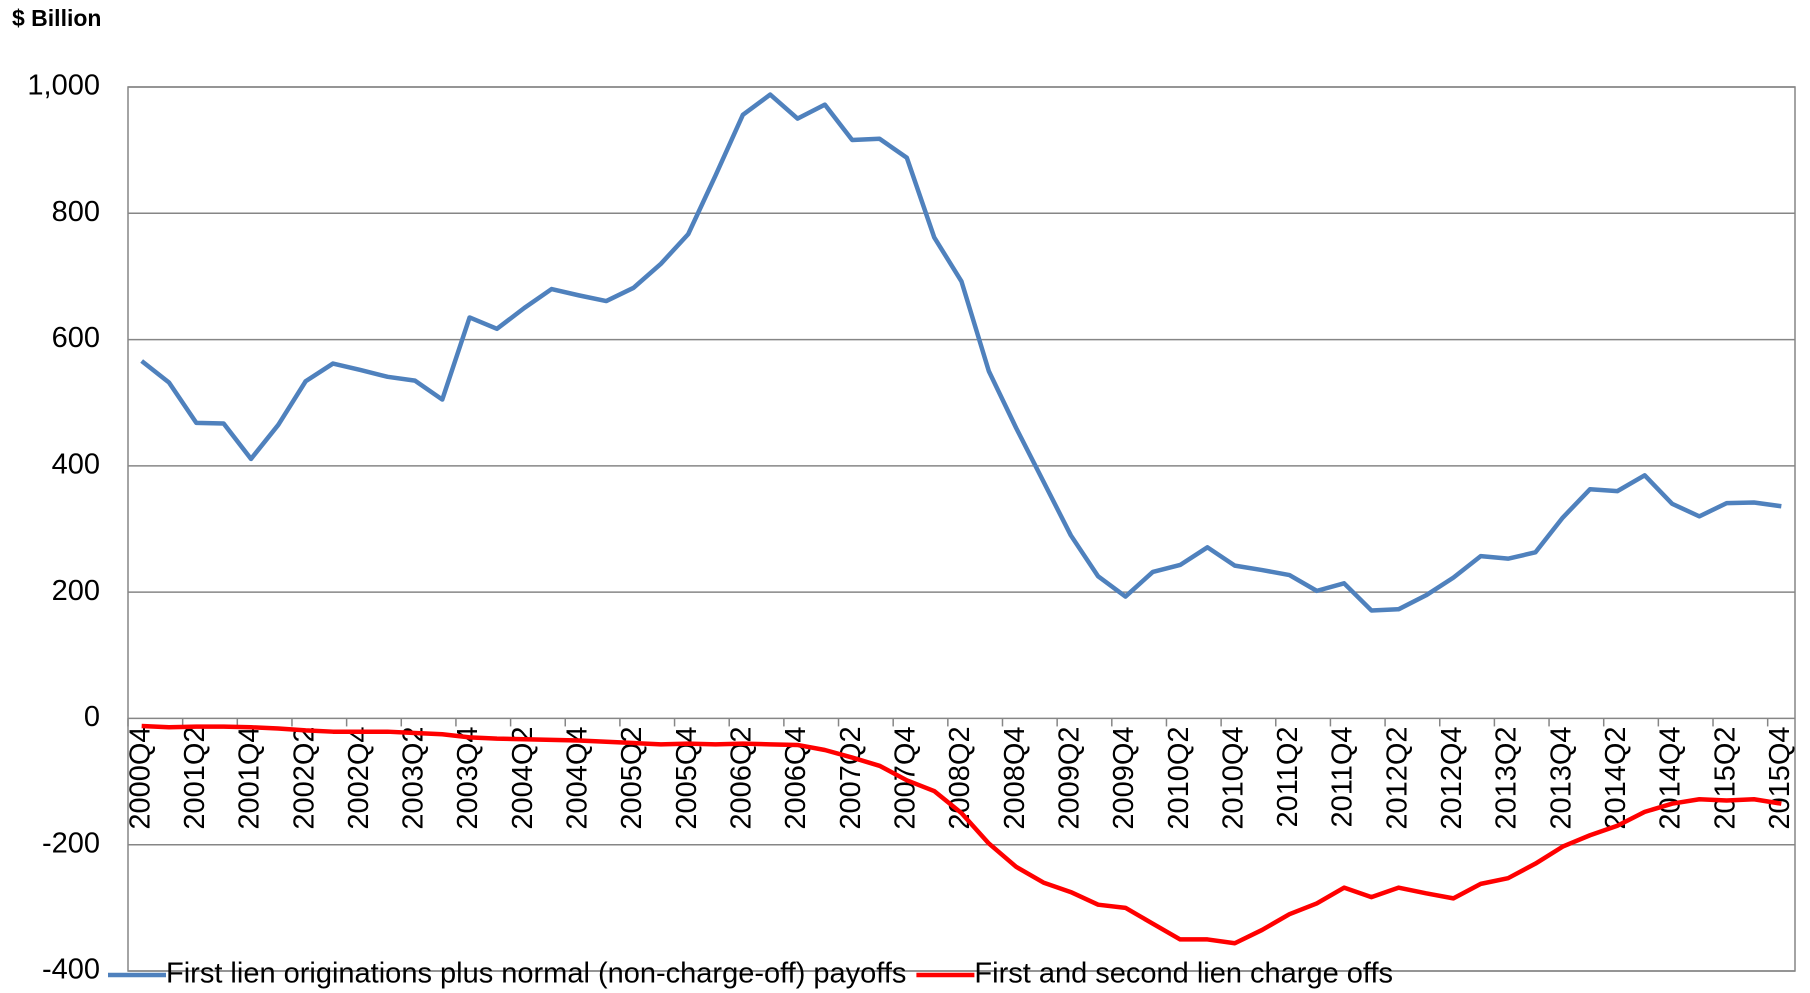 The height and width of the screenshot is (993, 1810). Describe the element at coordinates (1179, 777) in the screenshot. I see `x-tick-label: 2010Q2` at that location.